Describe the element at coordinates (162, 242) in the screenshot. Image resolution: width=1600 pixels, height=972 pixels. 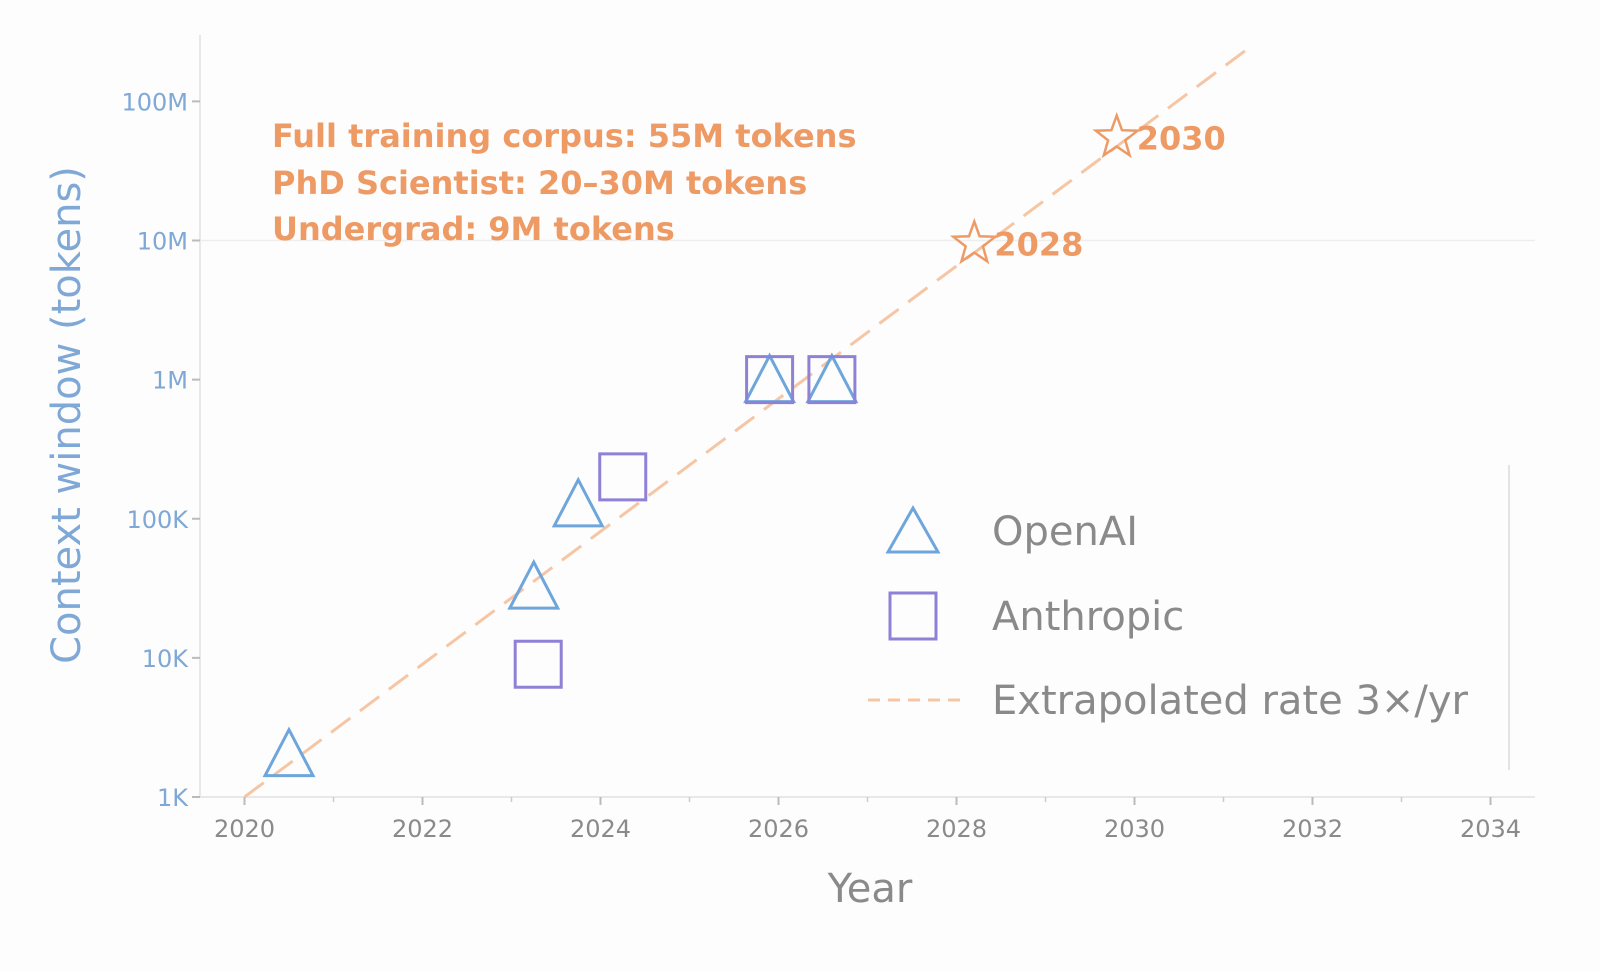
I see `y-tick-label: 10M` at that location.